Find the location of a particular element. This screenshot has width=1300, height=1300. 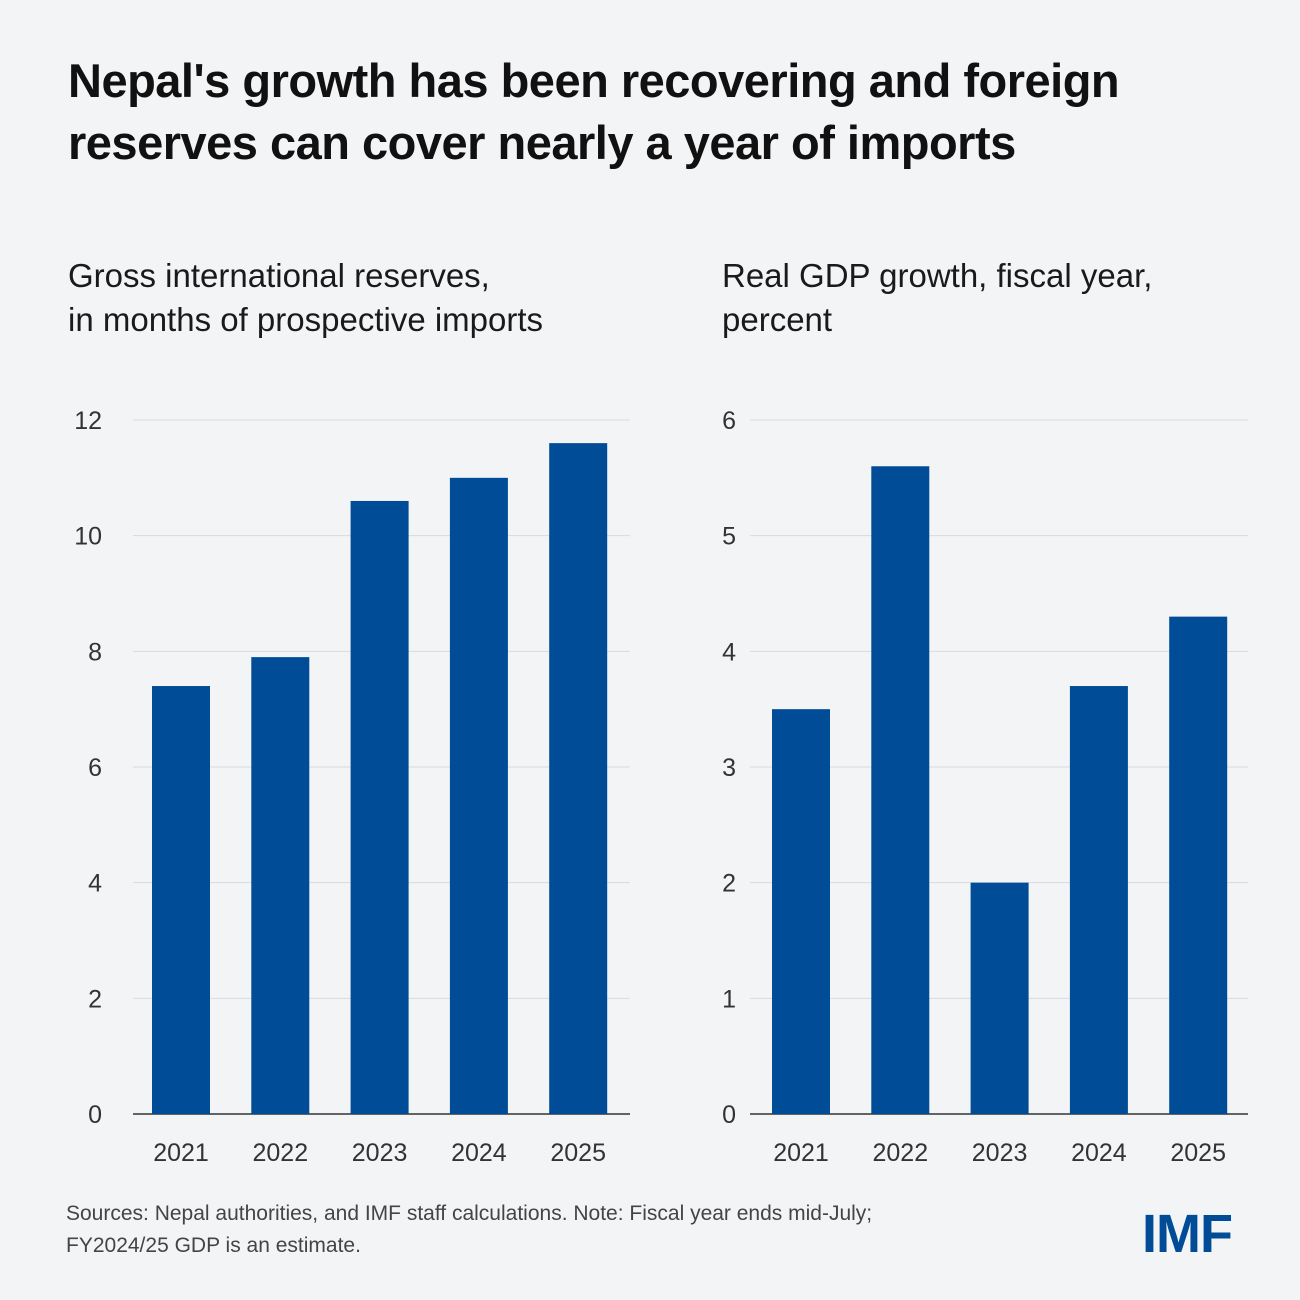

imf-logo: IMF is located at coordinates (1187, 1234).